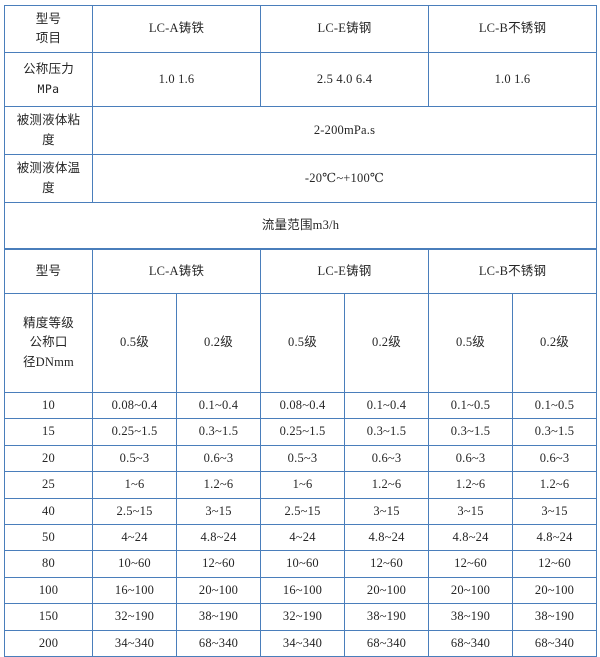 The height and width of the screenshot is (657, 600). I want to click on dn-size-cell: 15, so click(48, 432).